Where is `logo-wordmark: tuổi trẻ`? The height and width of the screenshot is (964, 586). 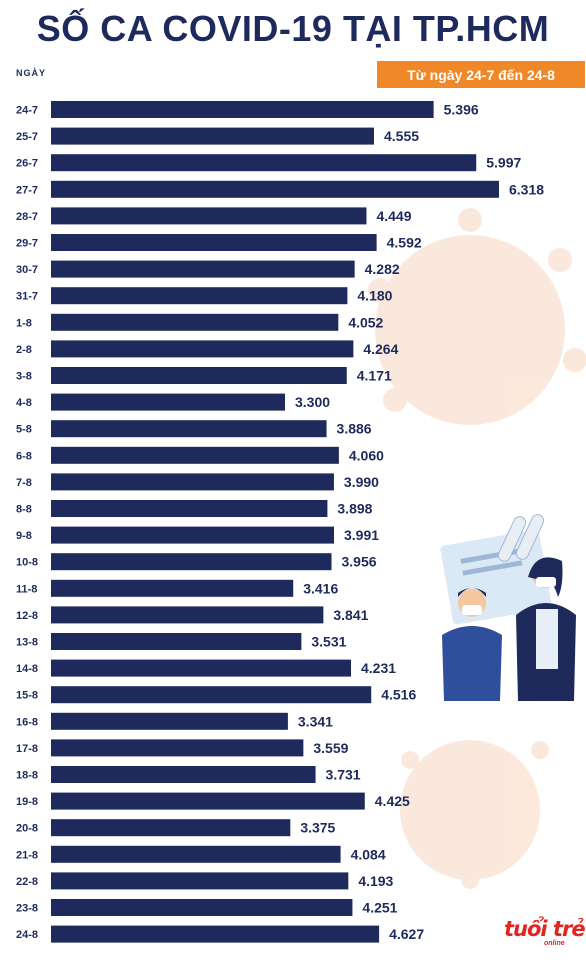
logo-wordmark: tuổi trẻ is located at coordinates (545, 929).